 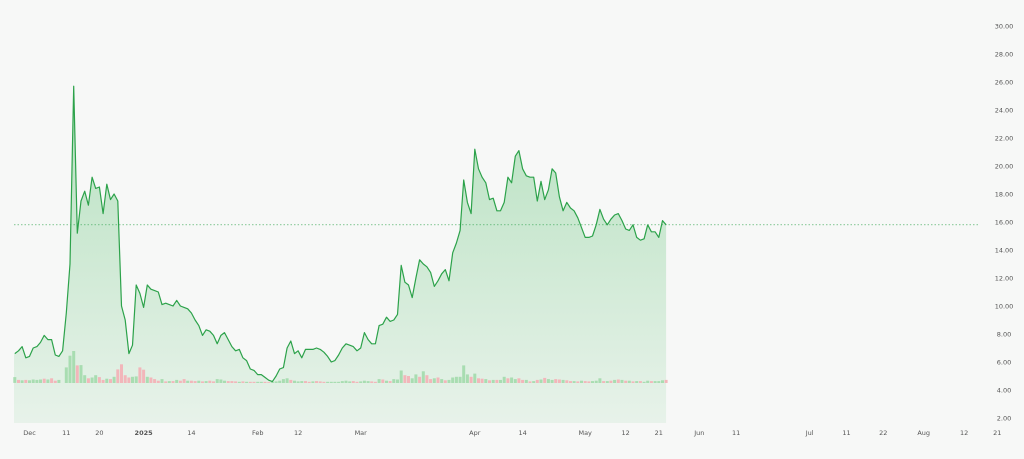 I want to click on price-tick-label-7: 16.00, so click(x=1004, y=222).